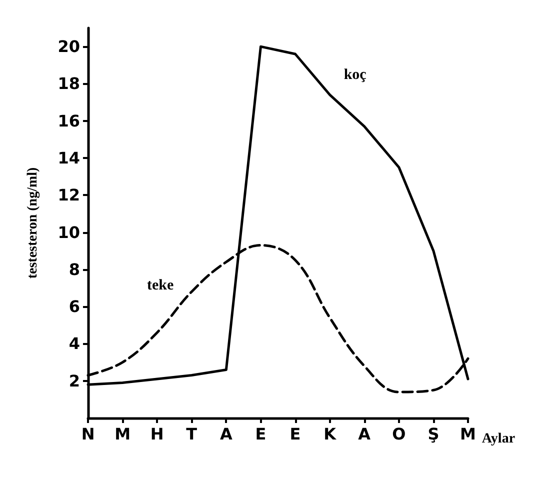  I want to click on x-tick-label: H, so click(157, 434).